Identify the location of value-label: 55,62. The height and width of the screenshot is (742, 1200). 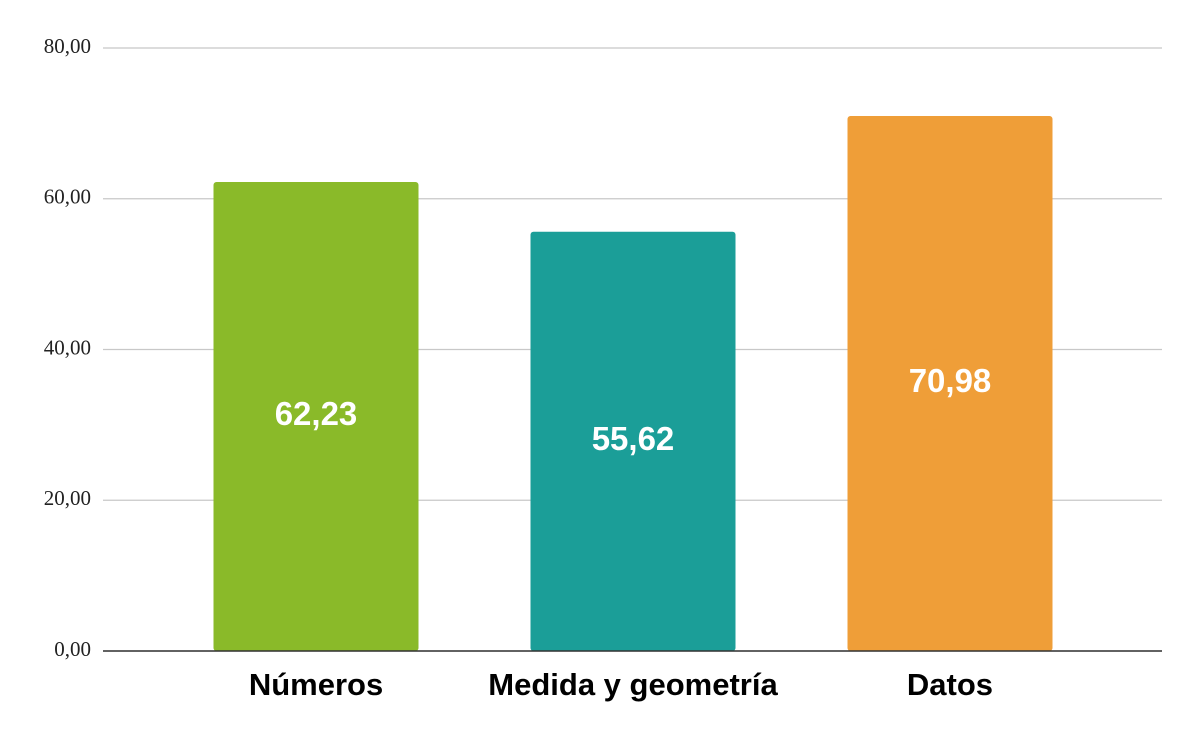
(633, 438).